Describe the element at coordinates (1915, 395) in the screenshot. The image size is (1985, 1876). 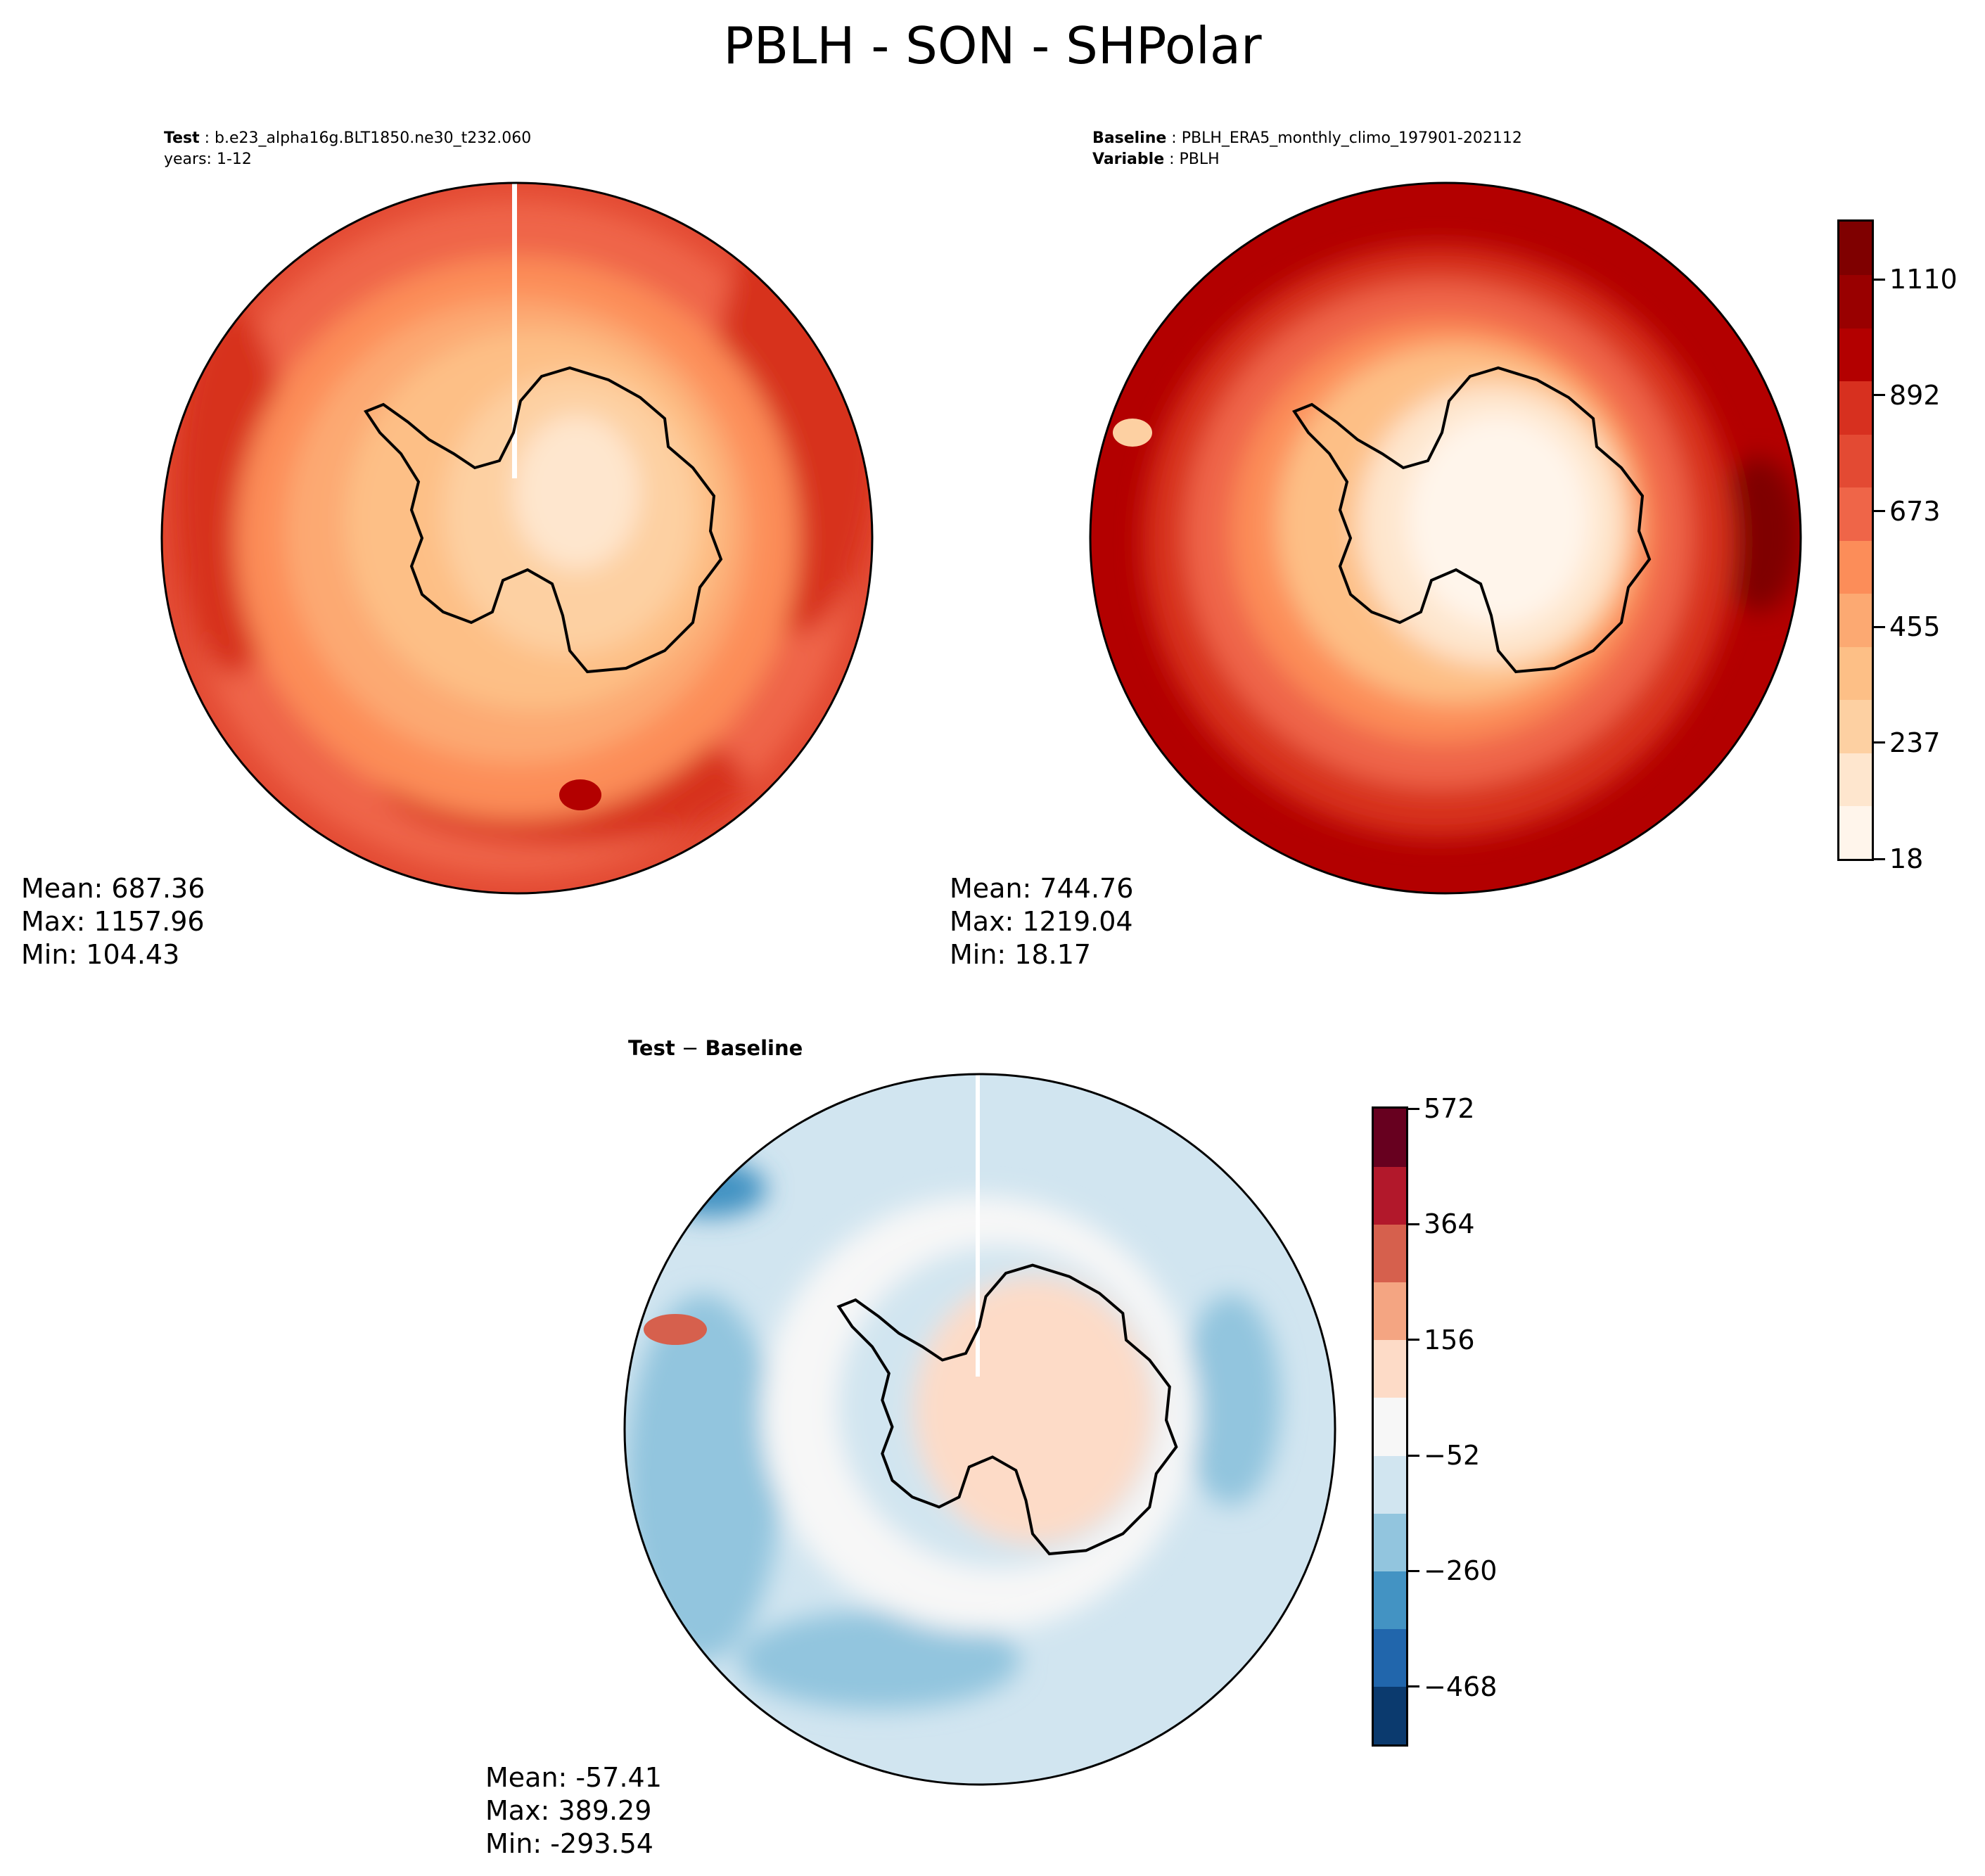
I see `top-colorbar-tick-label: 892` at that location.